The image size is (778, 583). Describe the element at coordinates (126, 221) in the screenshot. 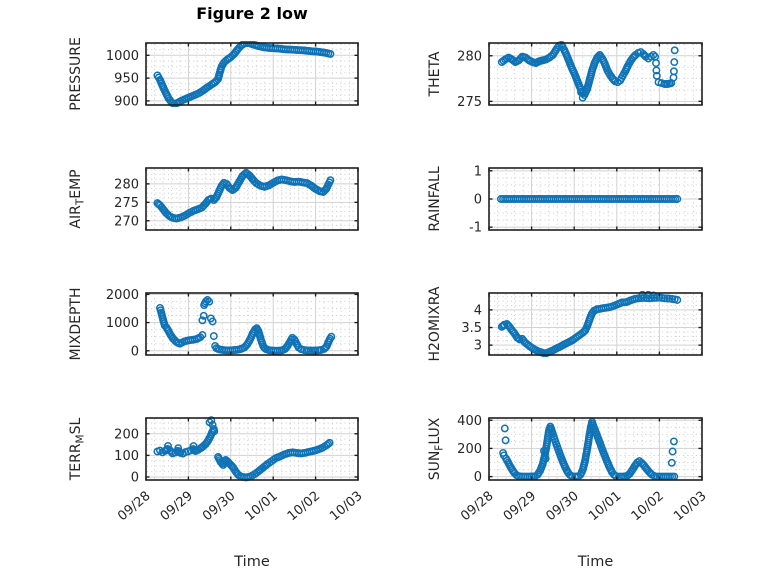

I see `y-tick-label: 270` at that location.